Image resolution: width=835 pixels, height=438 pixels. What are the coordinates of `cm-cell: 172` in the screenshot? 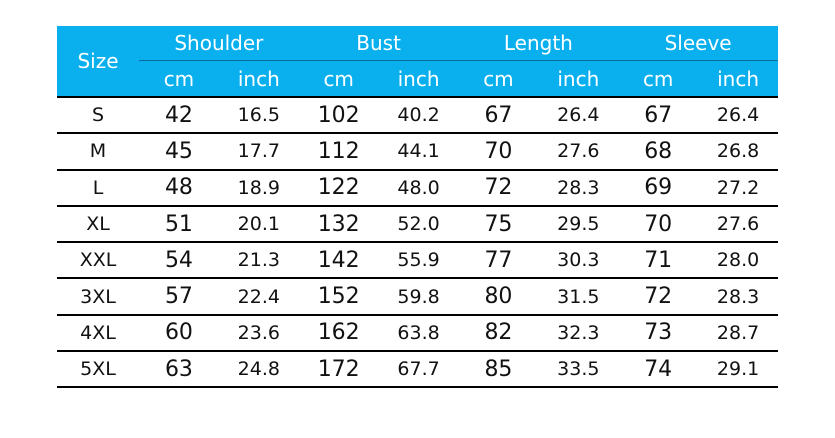 It's located at (338, 370).